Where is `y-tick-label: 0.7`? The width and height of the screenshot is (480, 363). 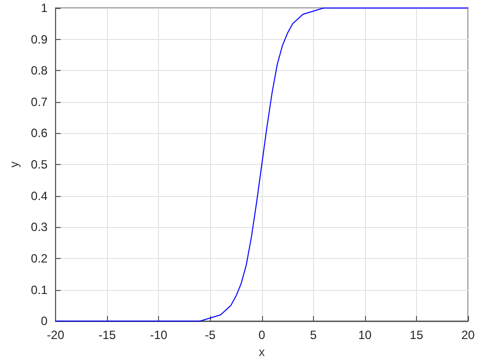
y-tick-label: 0.7 is located at coordinates (39, 101).